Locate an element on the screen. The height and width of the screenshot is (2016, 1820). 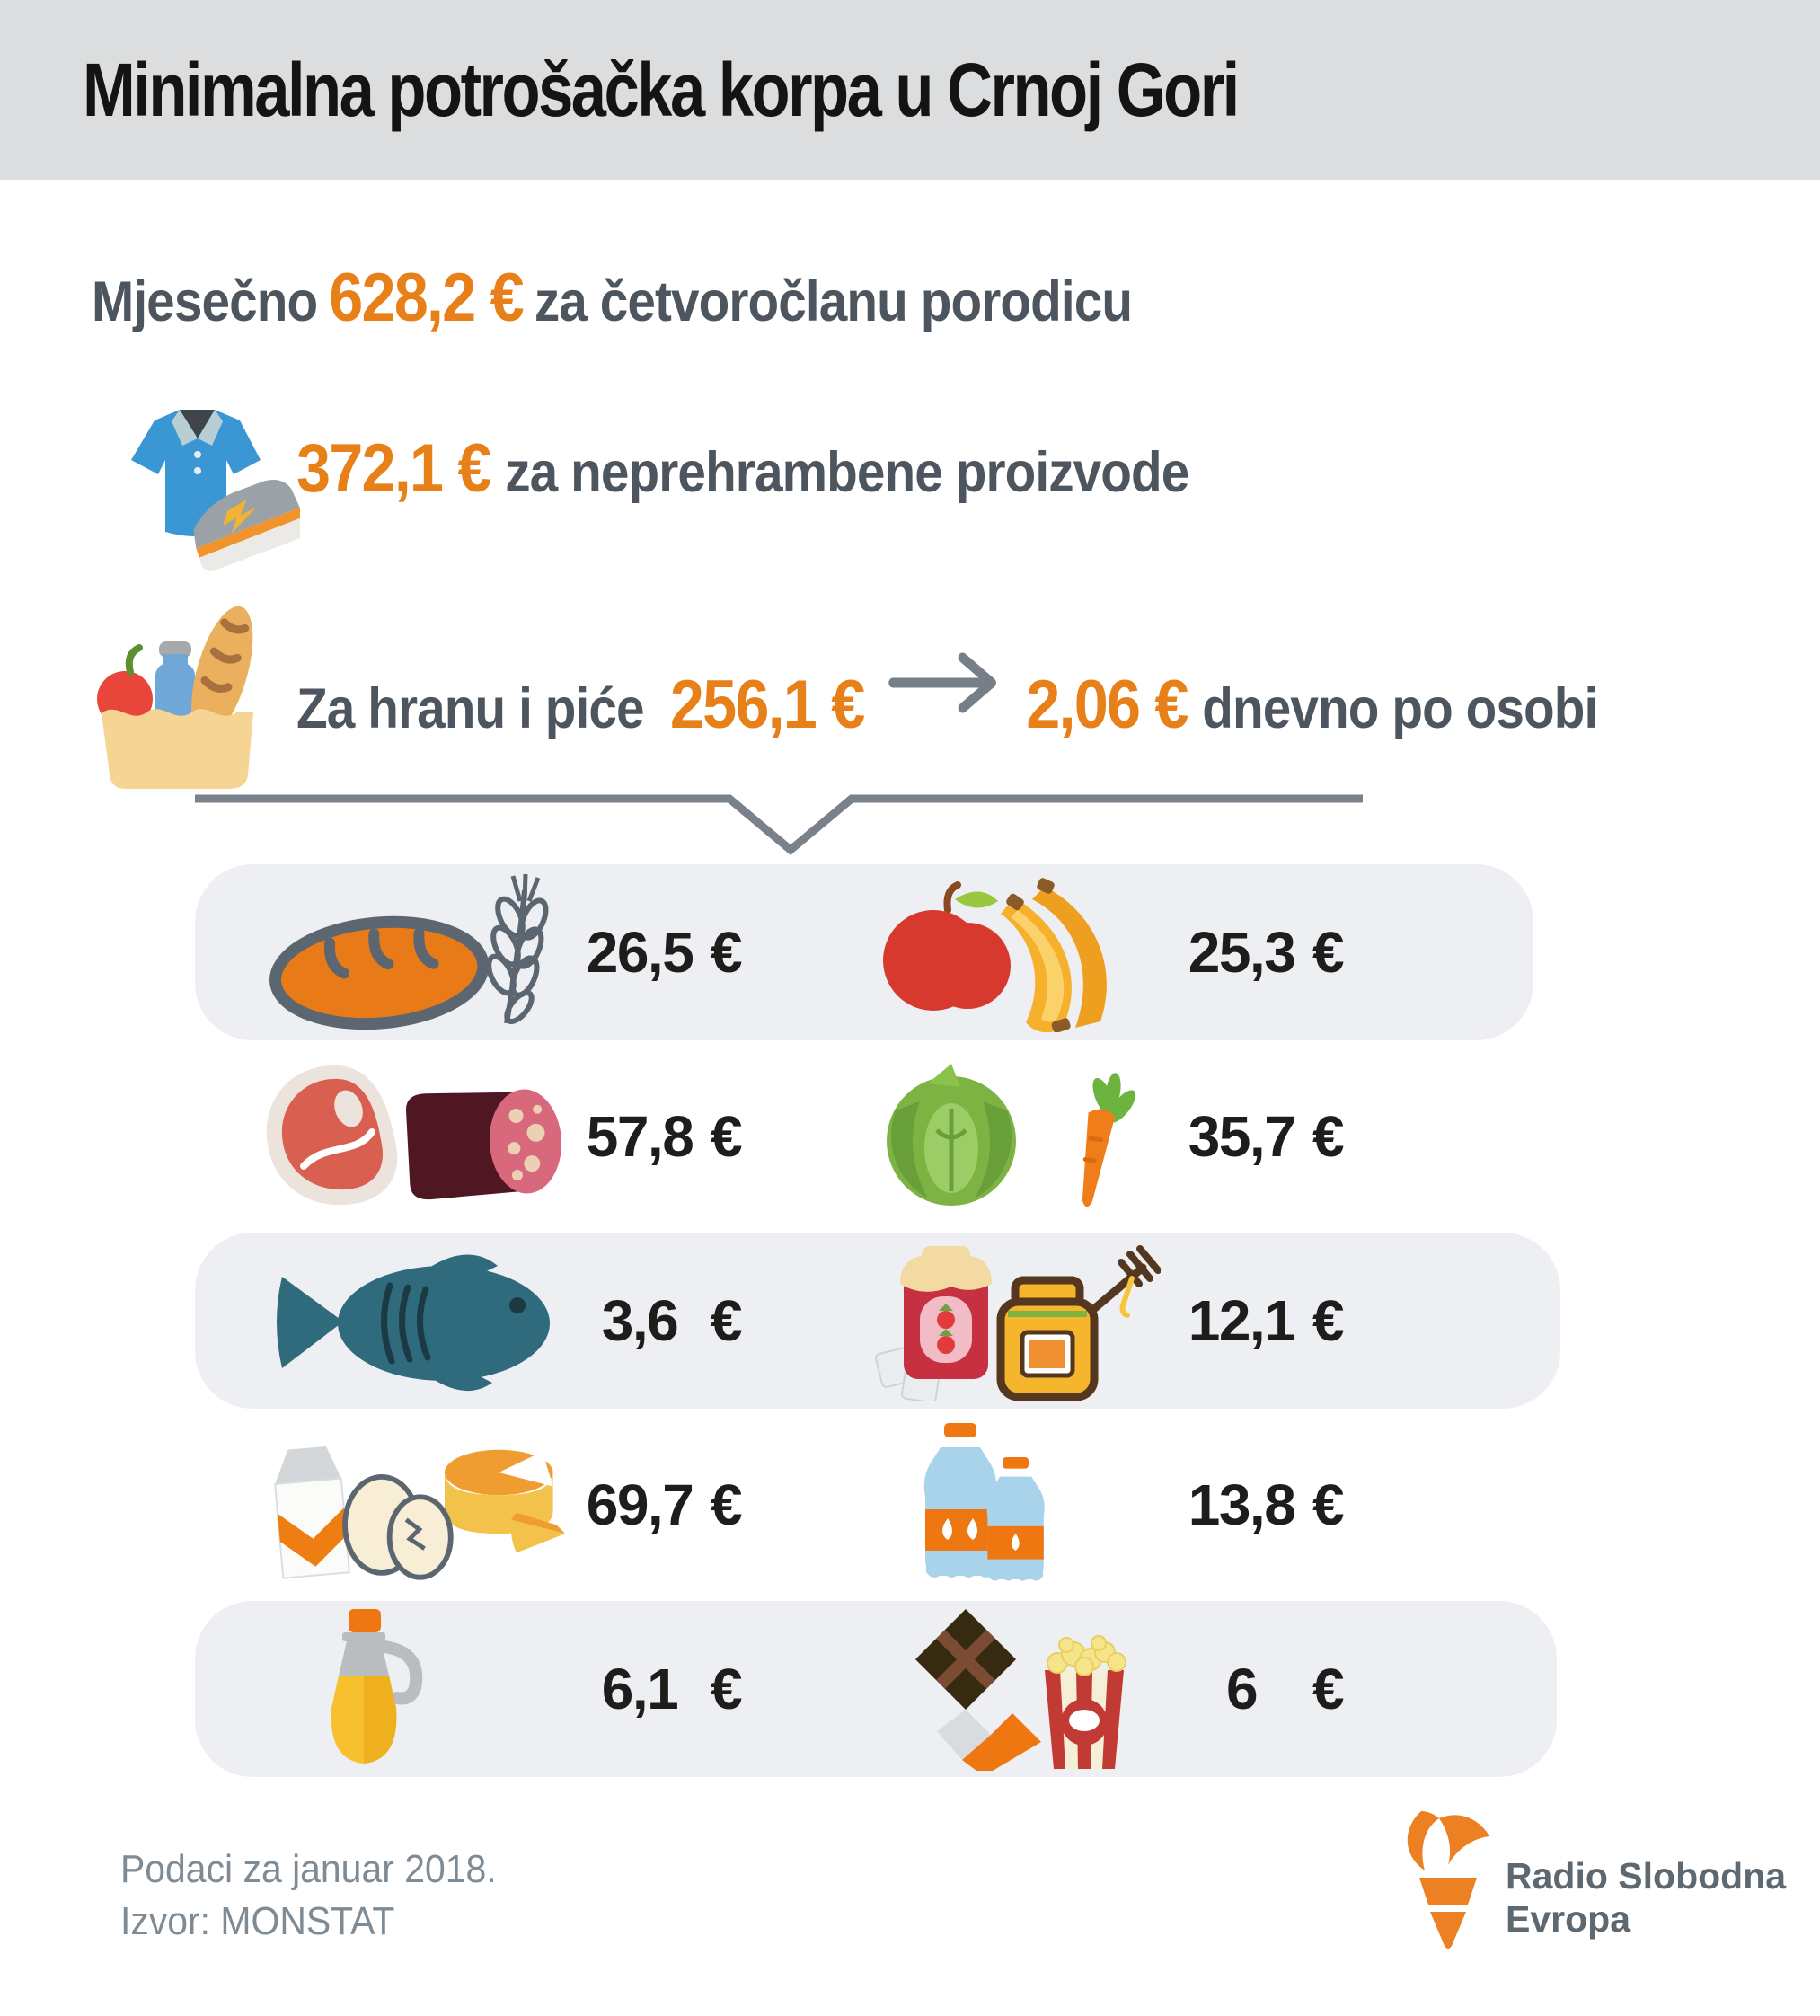
nonfood-label: za neprehrambene proizvode is located at coordinates (847, 472).